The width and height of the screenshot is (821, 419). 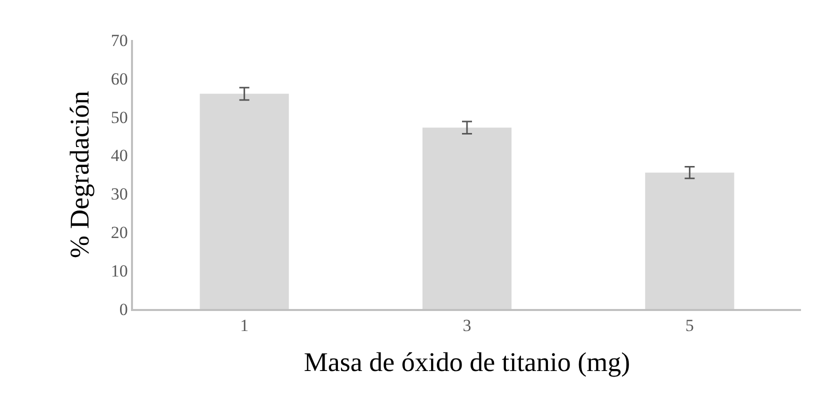 I want to click on x-axis-title: Masa de óxido de titanio (mg), so click(x=467, y=362).